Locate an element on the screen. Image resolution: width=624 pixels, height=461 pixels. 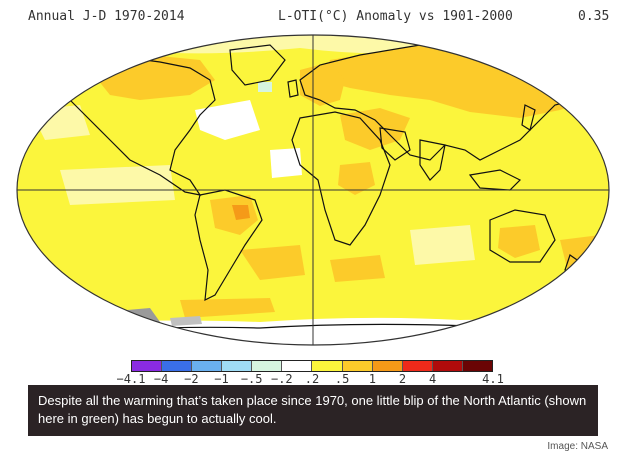
warm-region-australia is located at coordinates (519, 241).